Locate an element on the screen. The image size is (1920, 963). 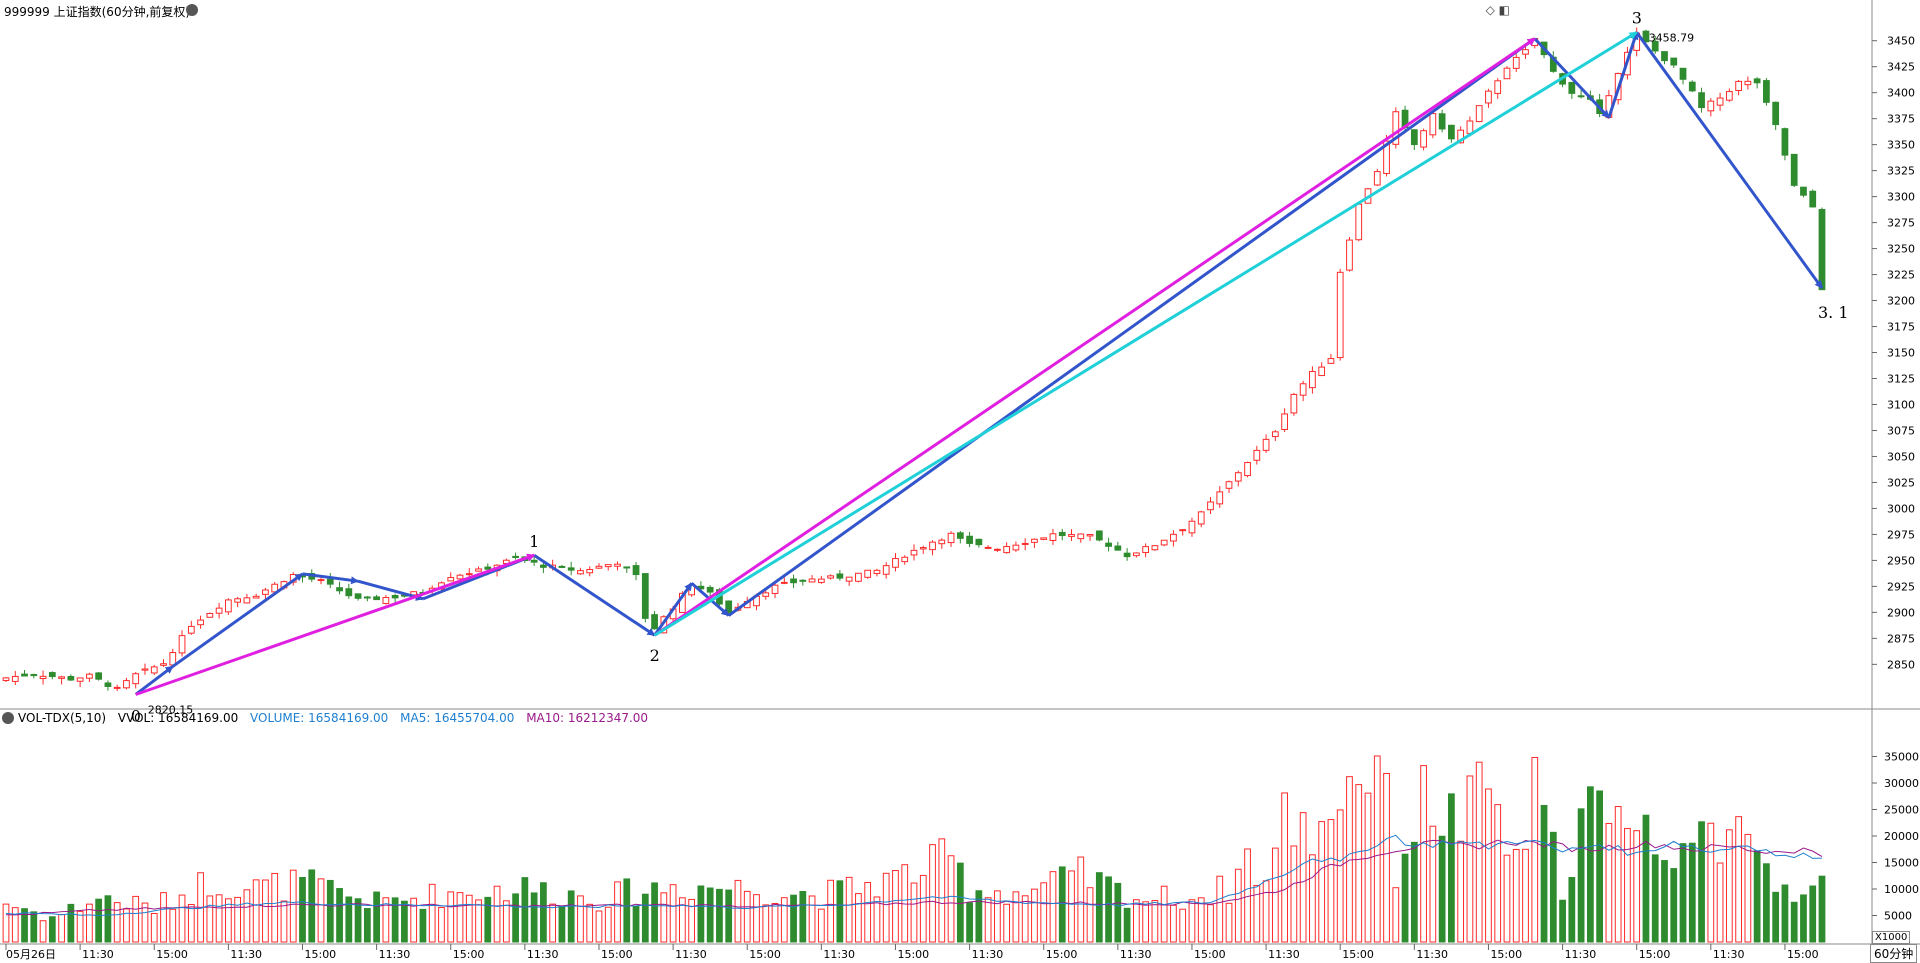
price-tick-label: 2875 is located at coordinates (1901, 638).